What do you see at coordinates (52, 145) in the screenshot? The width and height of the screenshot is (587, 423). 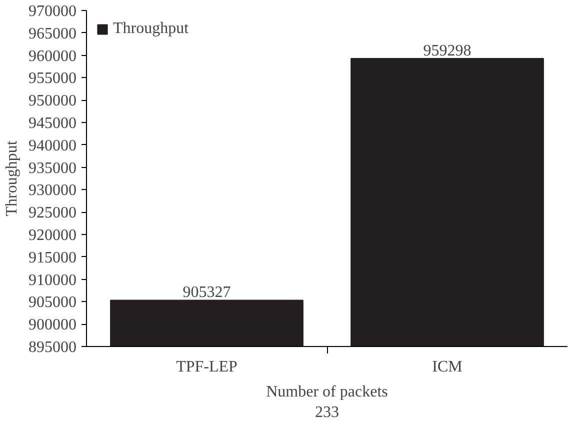 I see `y-tick-label: 940000` at bounding box center [52, 145].